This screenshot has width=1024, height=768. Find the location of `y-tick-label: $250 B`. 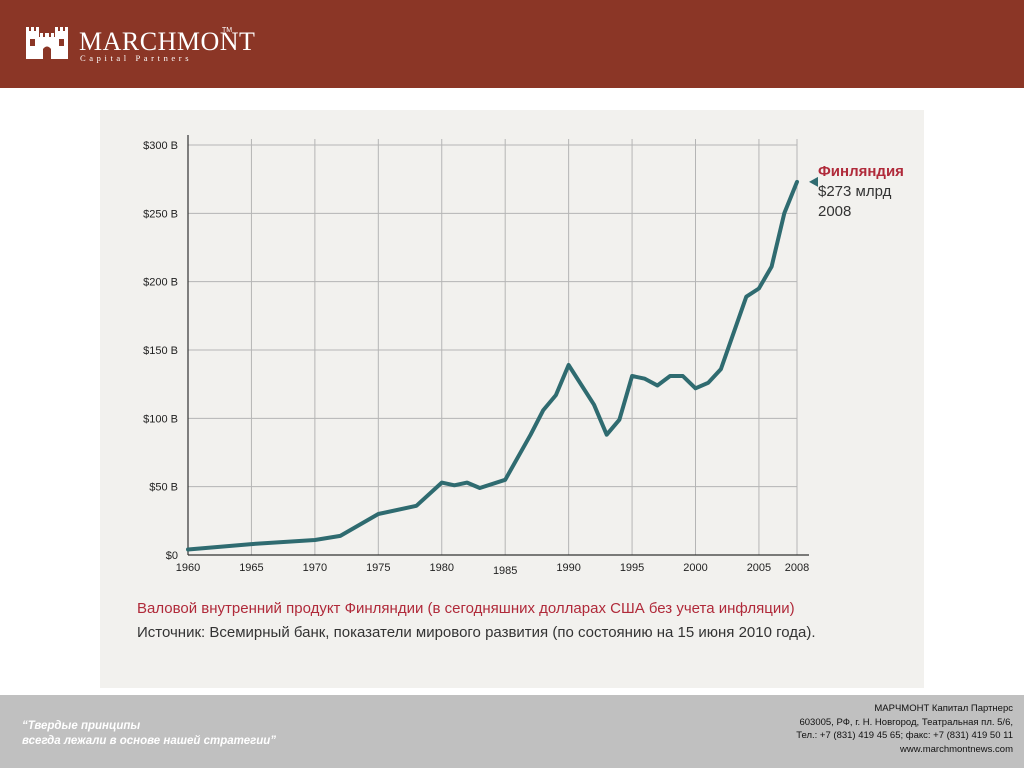

y-tick-label: $250 B is located at coordinates (160, 214).